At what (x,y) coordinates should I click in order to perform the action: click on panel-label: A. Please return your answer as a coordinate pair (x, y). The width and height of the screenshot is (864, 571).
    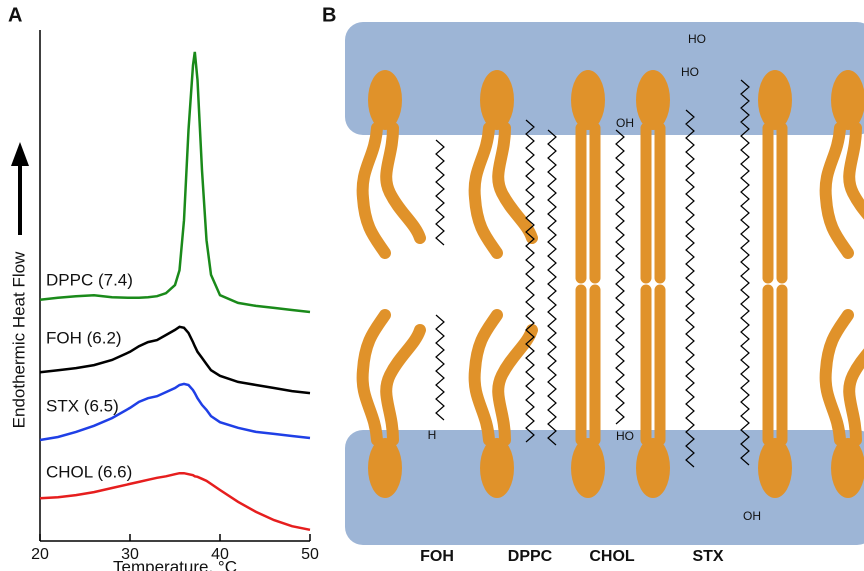
    Looking at the image, I should click on (15, 15).